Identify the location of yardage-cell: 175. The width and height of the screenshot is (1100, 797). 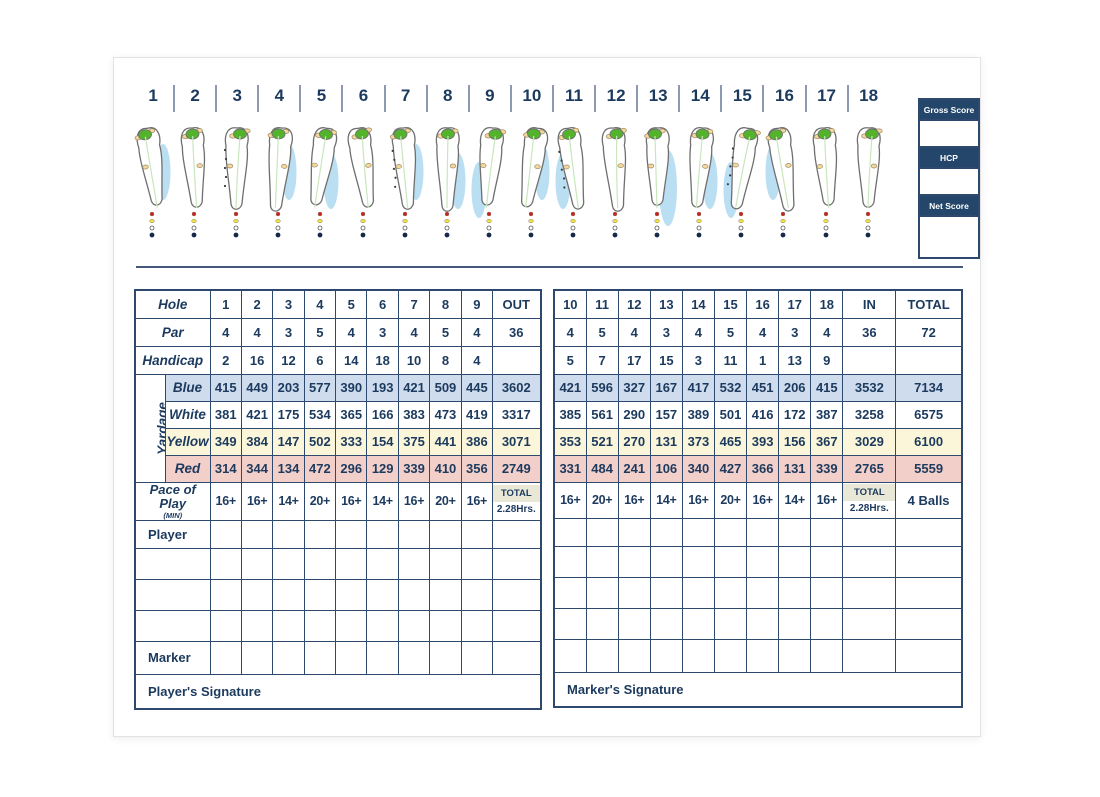
(288, 414).